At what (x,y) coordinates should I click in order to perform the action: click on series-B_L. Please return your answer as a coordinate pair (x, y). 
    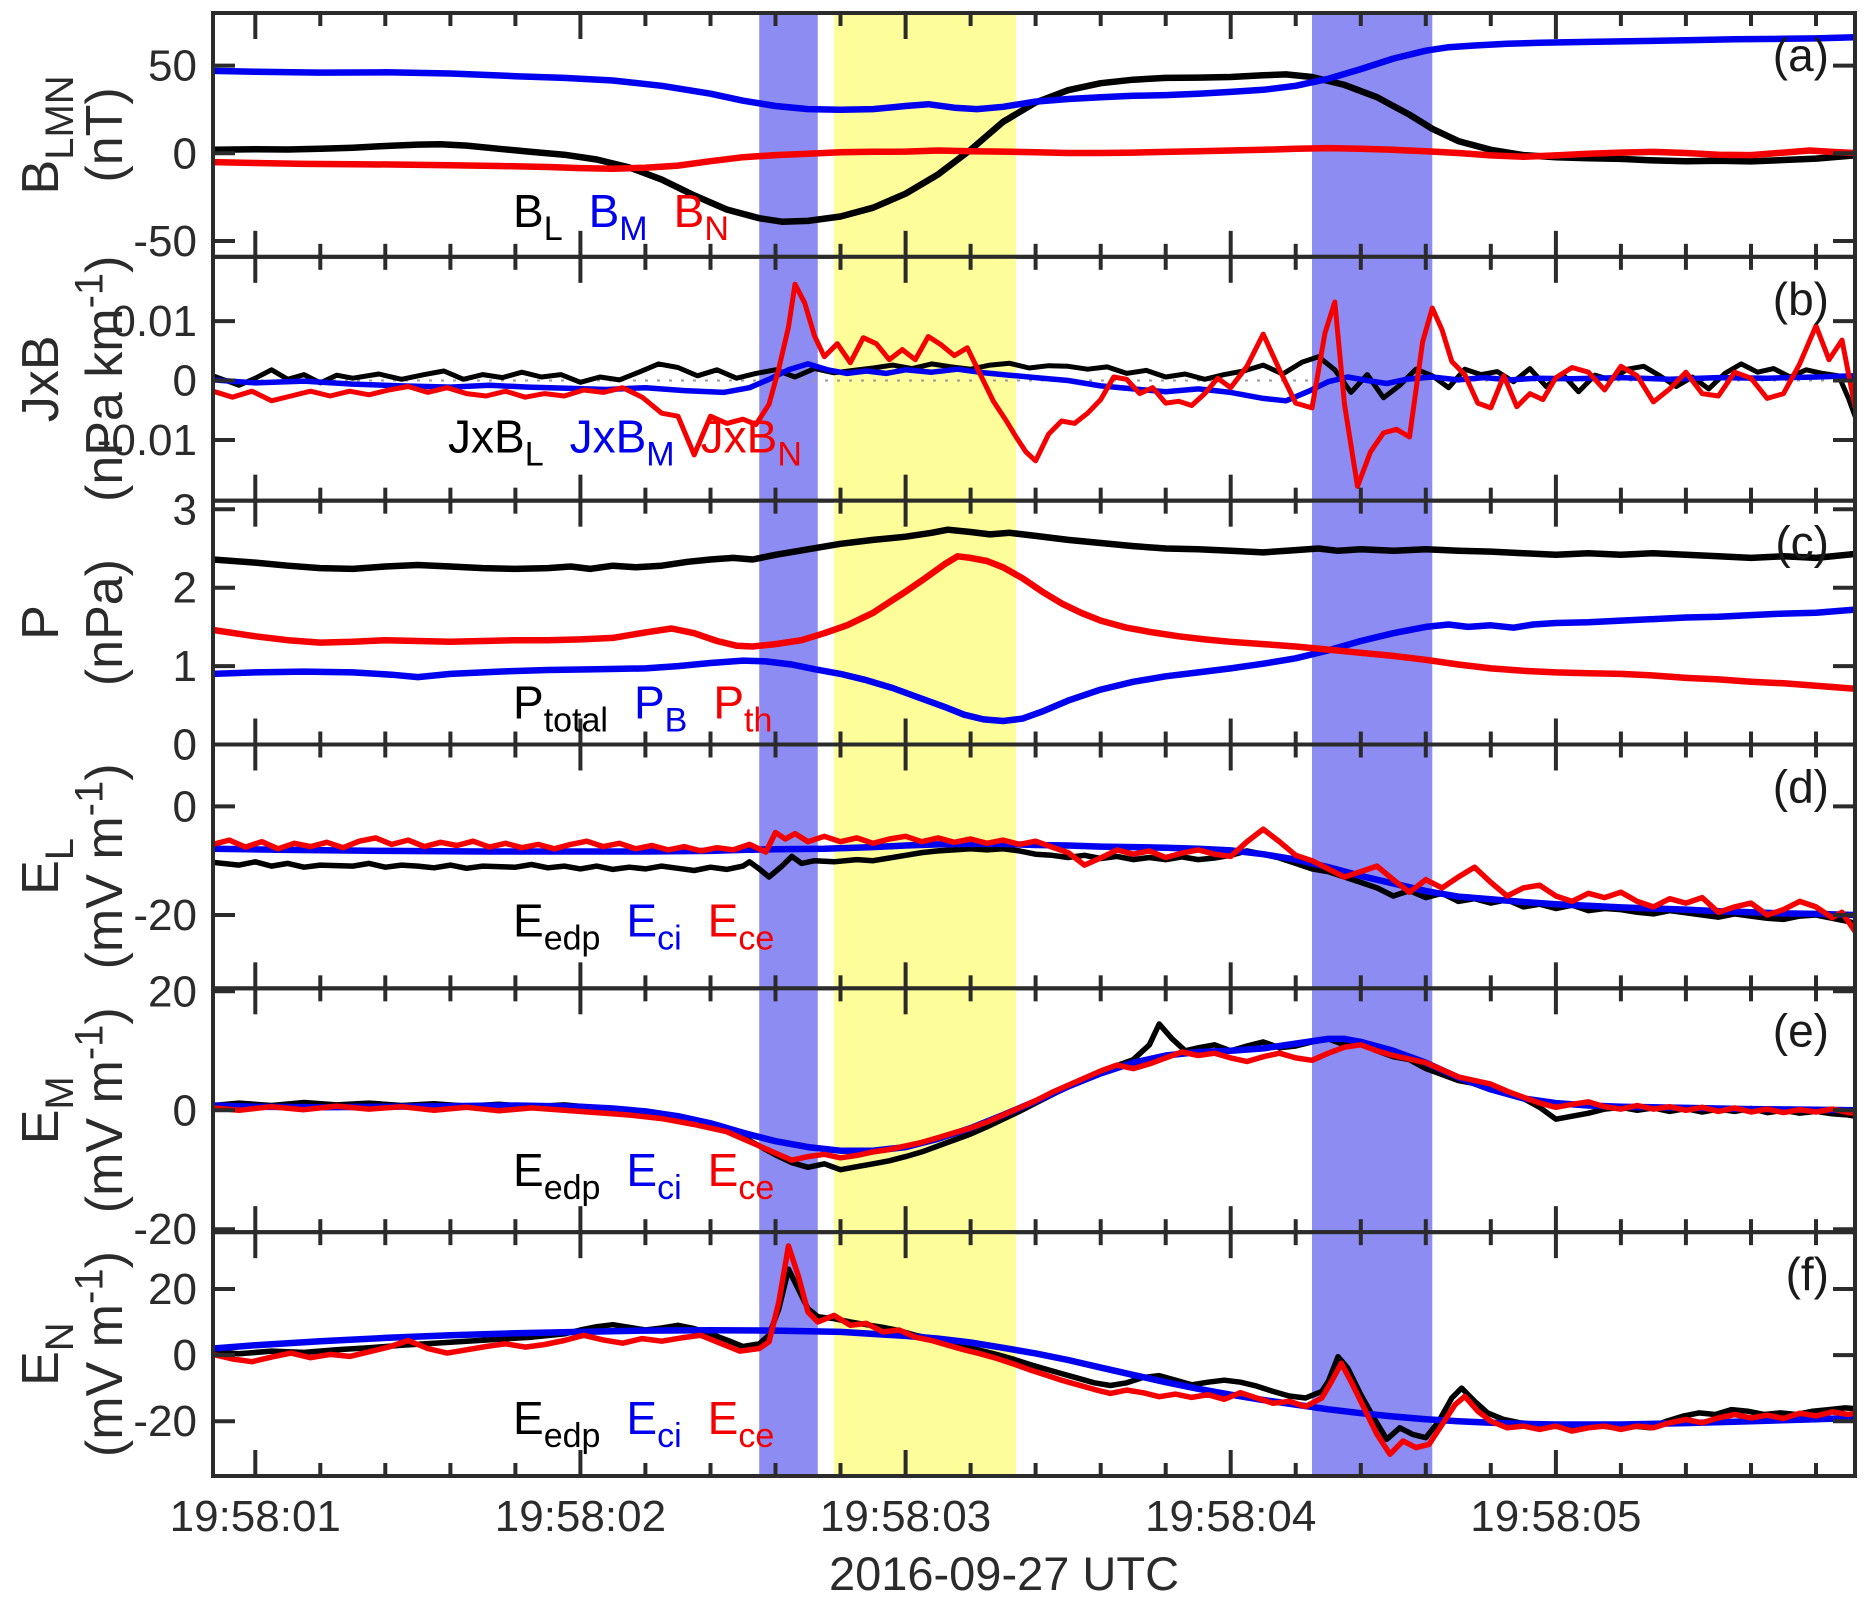
    Looking at the image, I should click on (1034, 148).